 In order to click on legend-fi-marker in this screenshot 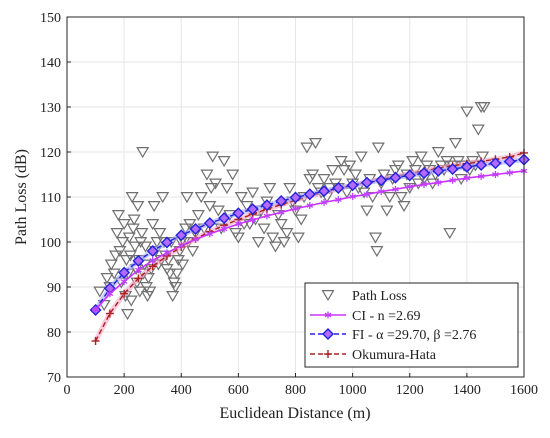, I will do `click(328, 334)`.